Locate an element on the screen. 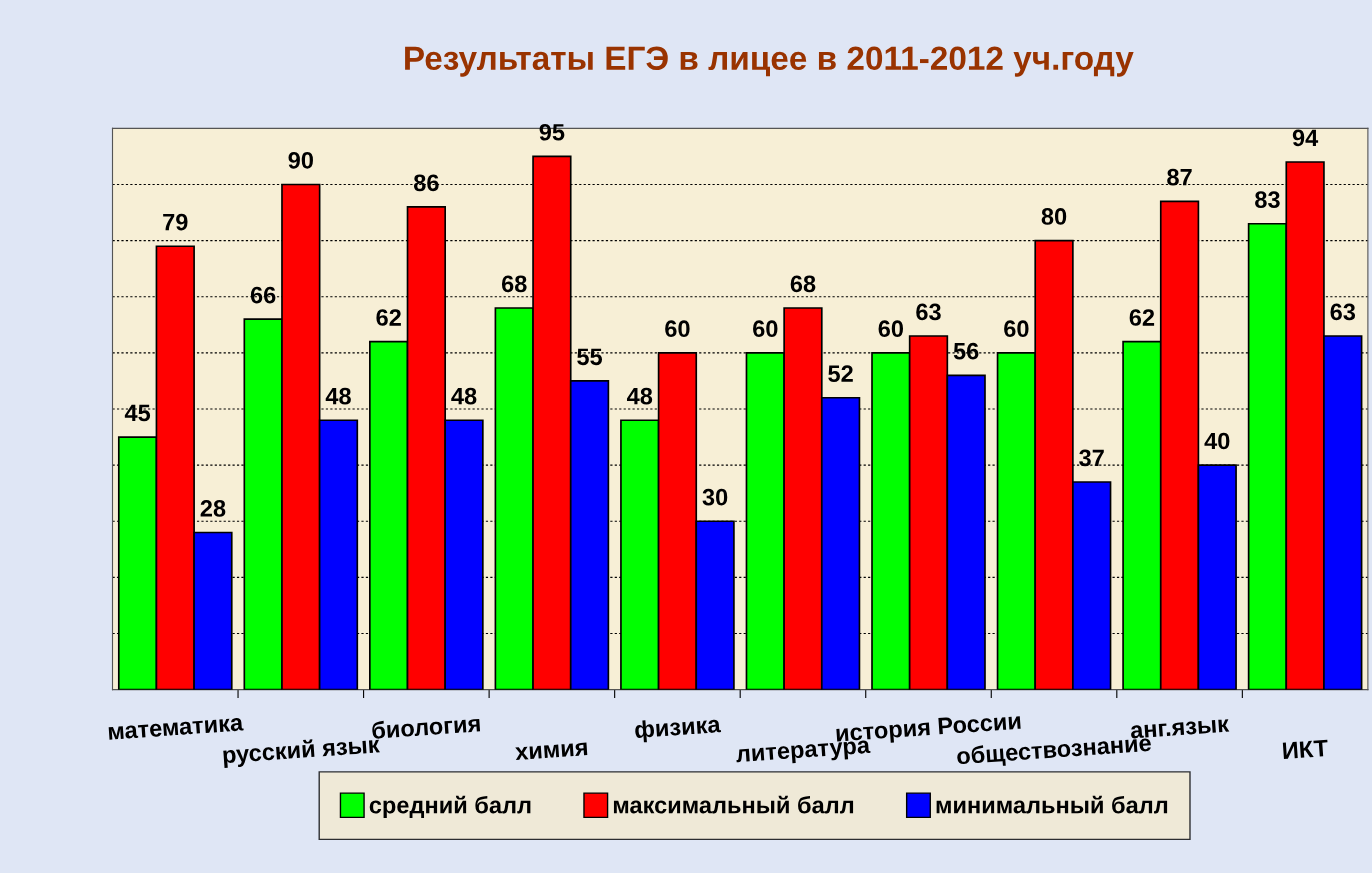 The image size is (1372, 873). data-label: 28 is located at coordinates (213, 508).